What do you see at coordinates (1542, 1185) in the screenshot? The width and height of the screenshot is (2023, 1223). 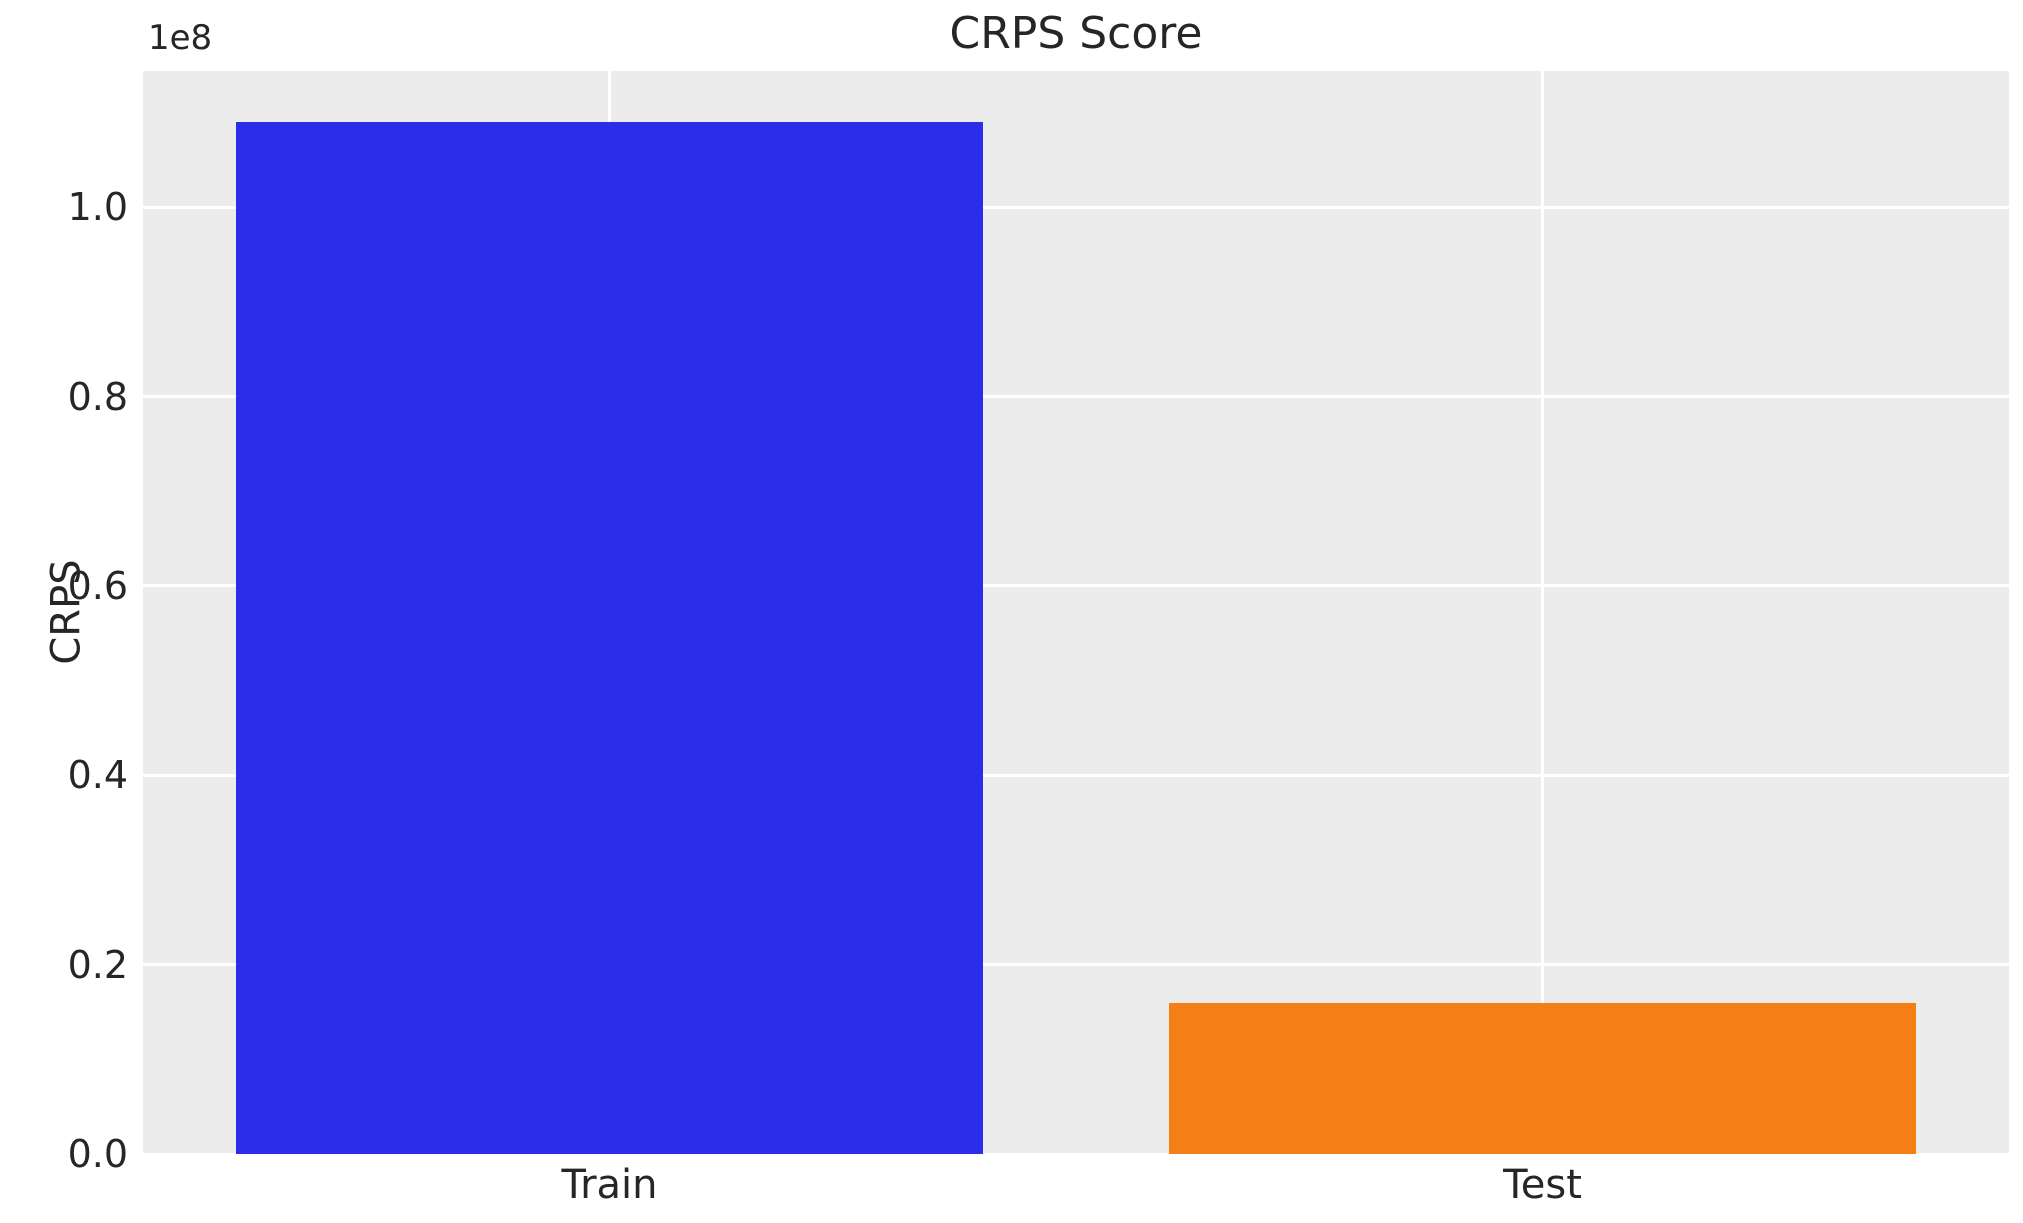 I see `x-tick-label-test: Test` at bounding box center [1542, 1185].